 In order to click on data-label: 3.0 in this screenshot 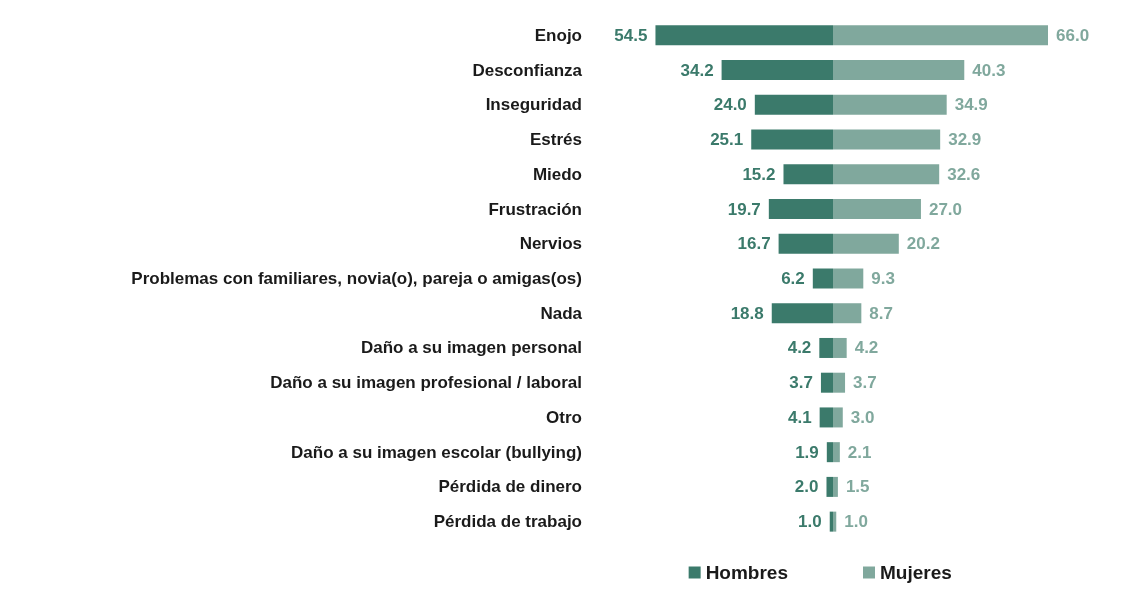, I will do `click(862, 417)`.